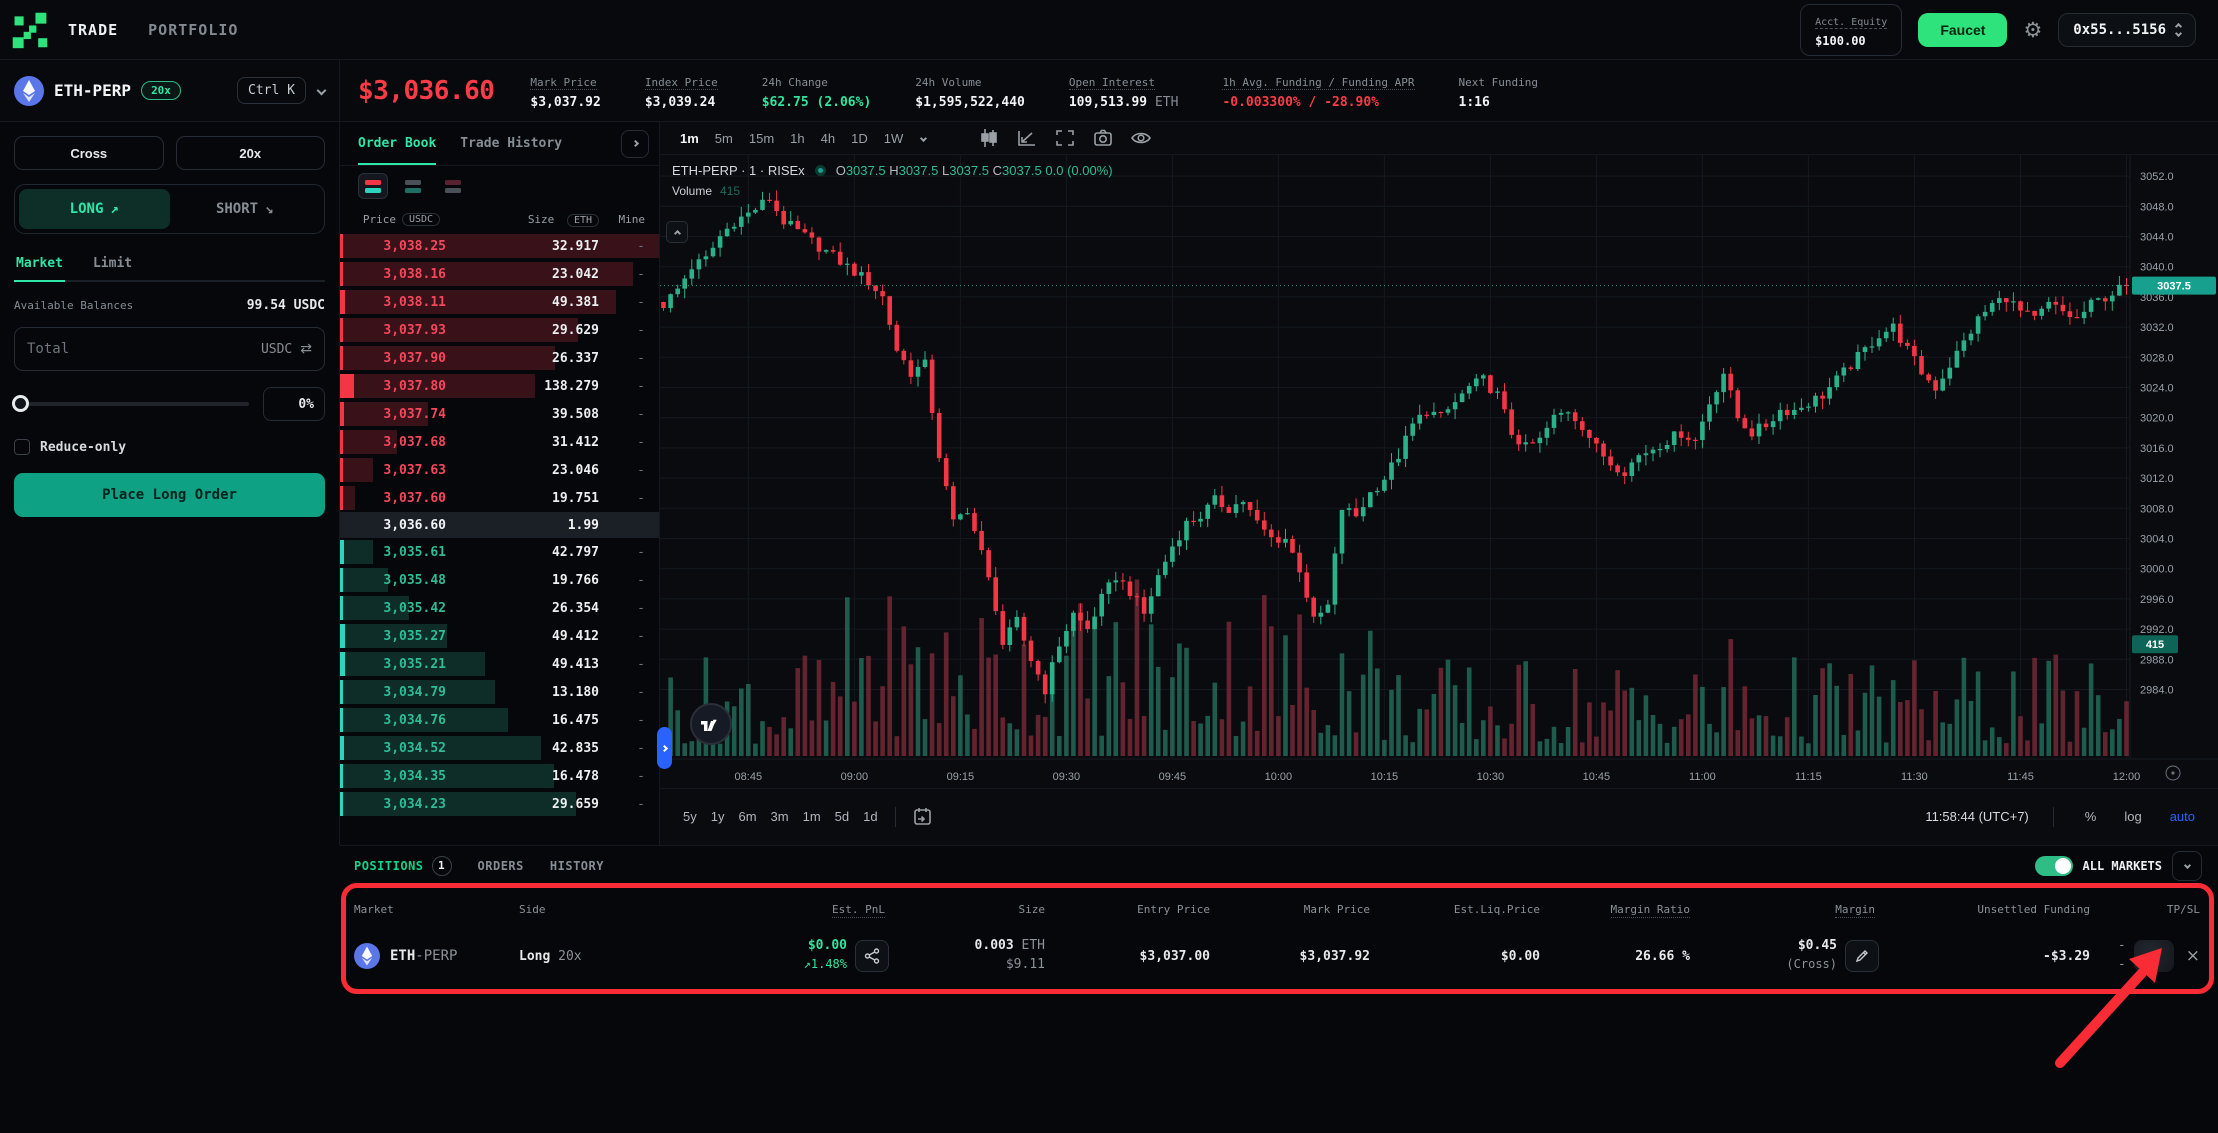  Describe the element at coordinates (2133, 816) in the screenshot. I see `log-scale-button: log` at that location.